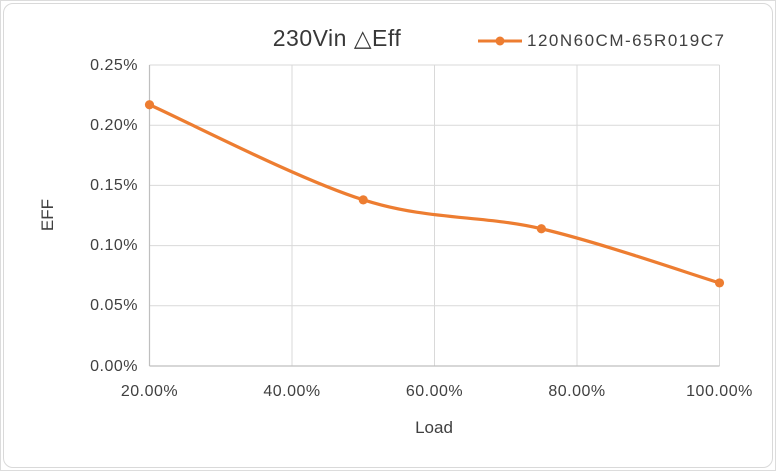 This screenshot has height=471, width=776. Describe the element at coordinates (626, 40) in the screenshot. I see `legend-series-label: 120N60CM-65R019C7` at that location.